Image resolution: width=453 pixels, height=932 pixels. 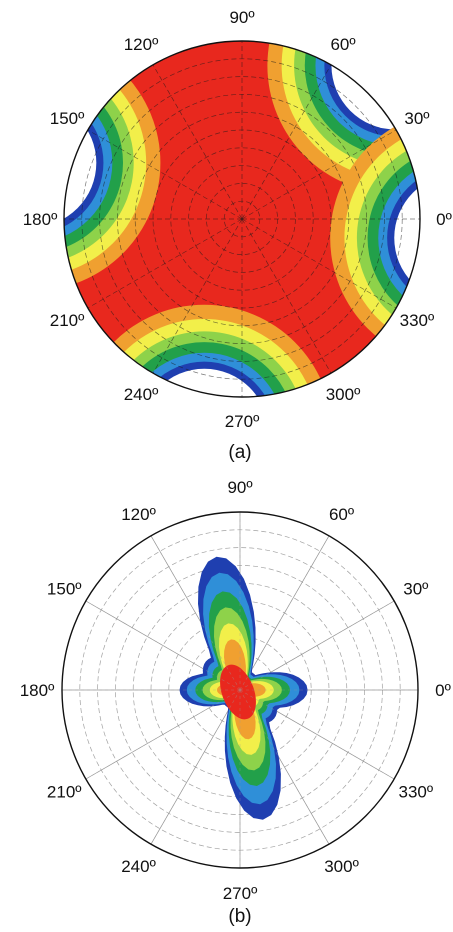 I want to click on caption-a: (a), so click(x=239, y=452).